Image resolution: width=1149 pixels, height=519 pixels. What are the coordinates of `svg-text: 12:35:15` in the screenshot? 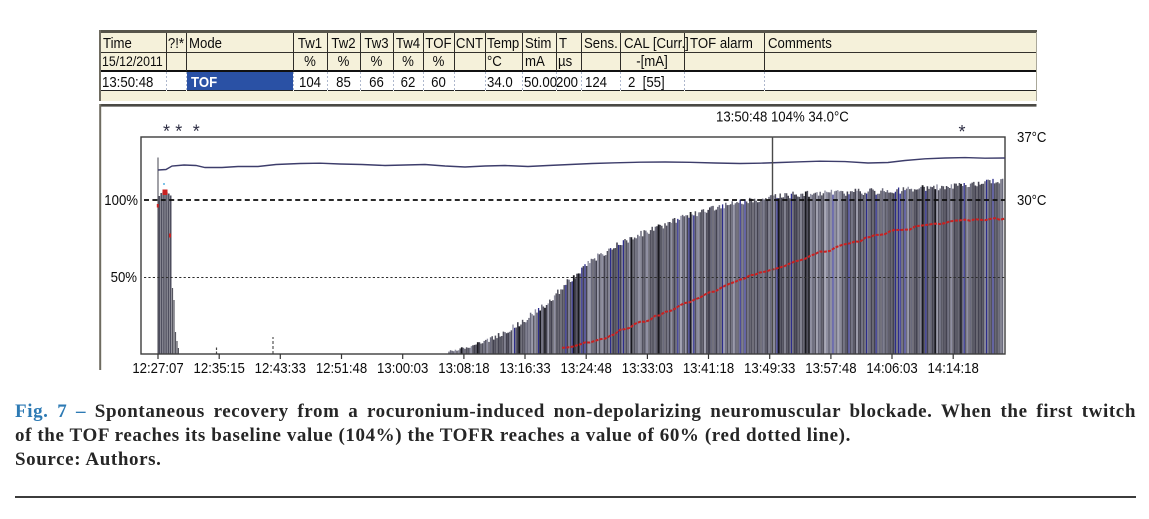 It's located at (219, 367).